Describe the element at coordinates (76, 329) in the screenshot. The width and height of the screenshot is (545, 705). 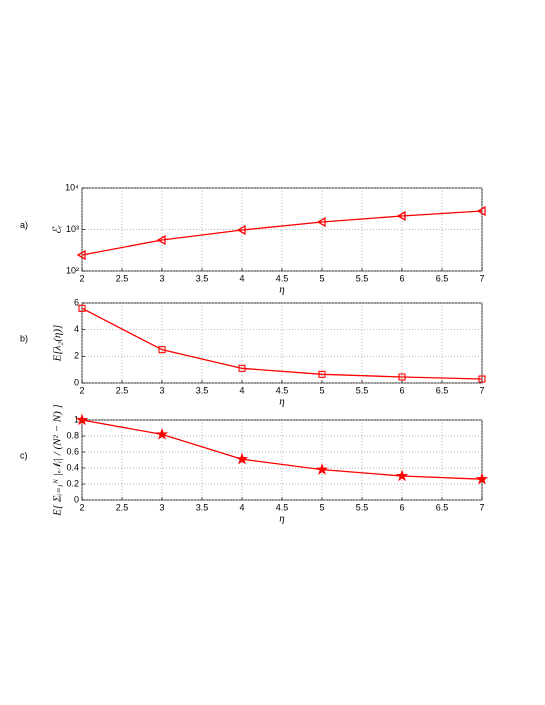
I see `y-tick-label: 4` at that location.